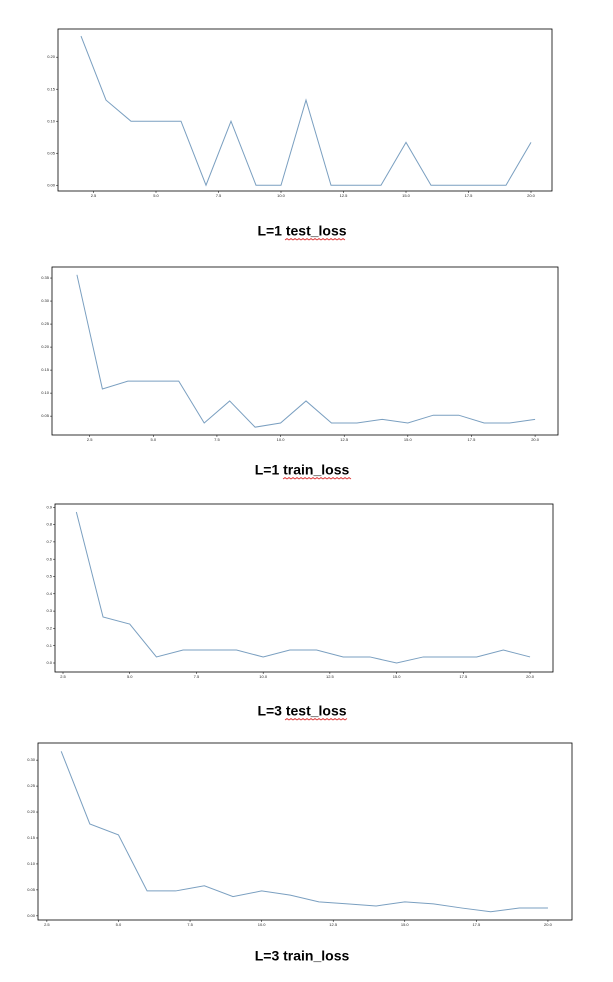 The image size is (613, 982). I want to click on y-tick-label: 0.2, so click(49, 627).